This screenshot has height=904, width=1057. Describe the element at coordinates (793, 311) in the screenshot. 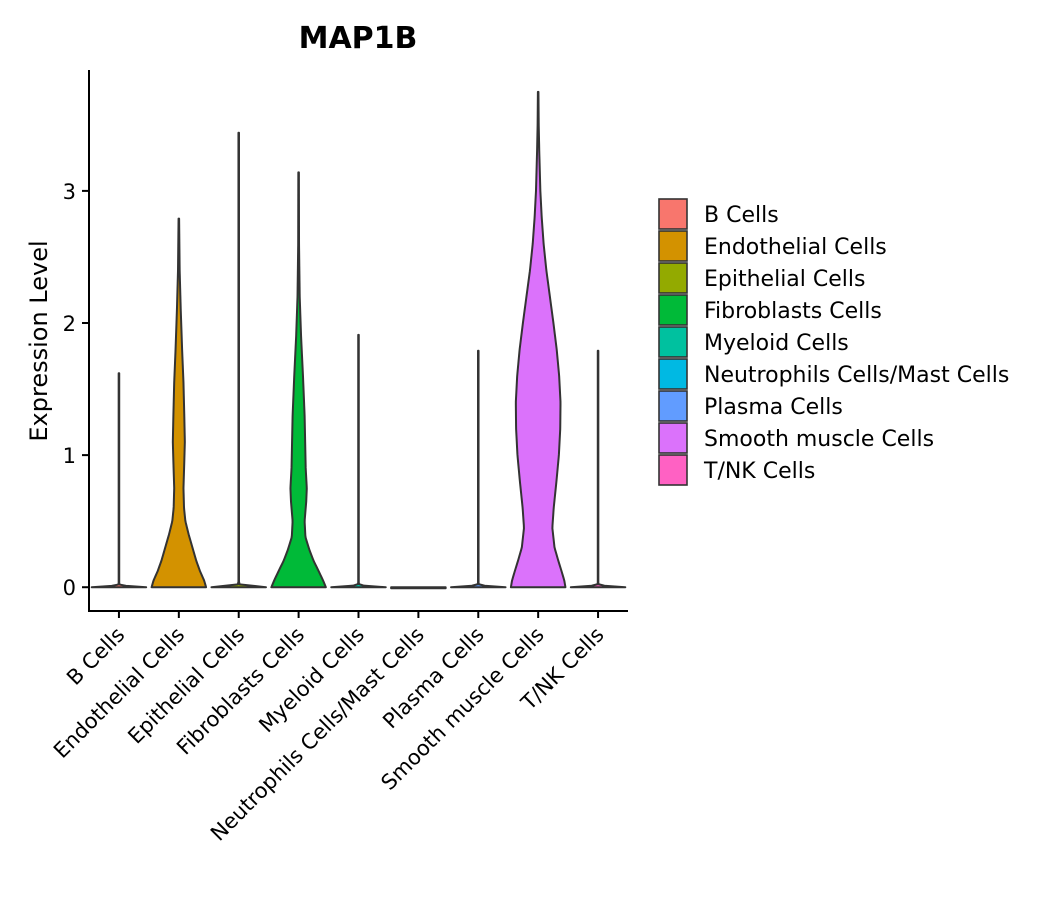

I see `legend-label: Fibroblasts Cells` at that location.